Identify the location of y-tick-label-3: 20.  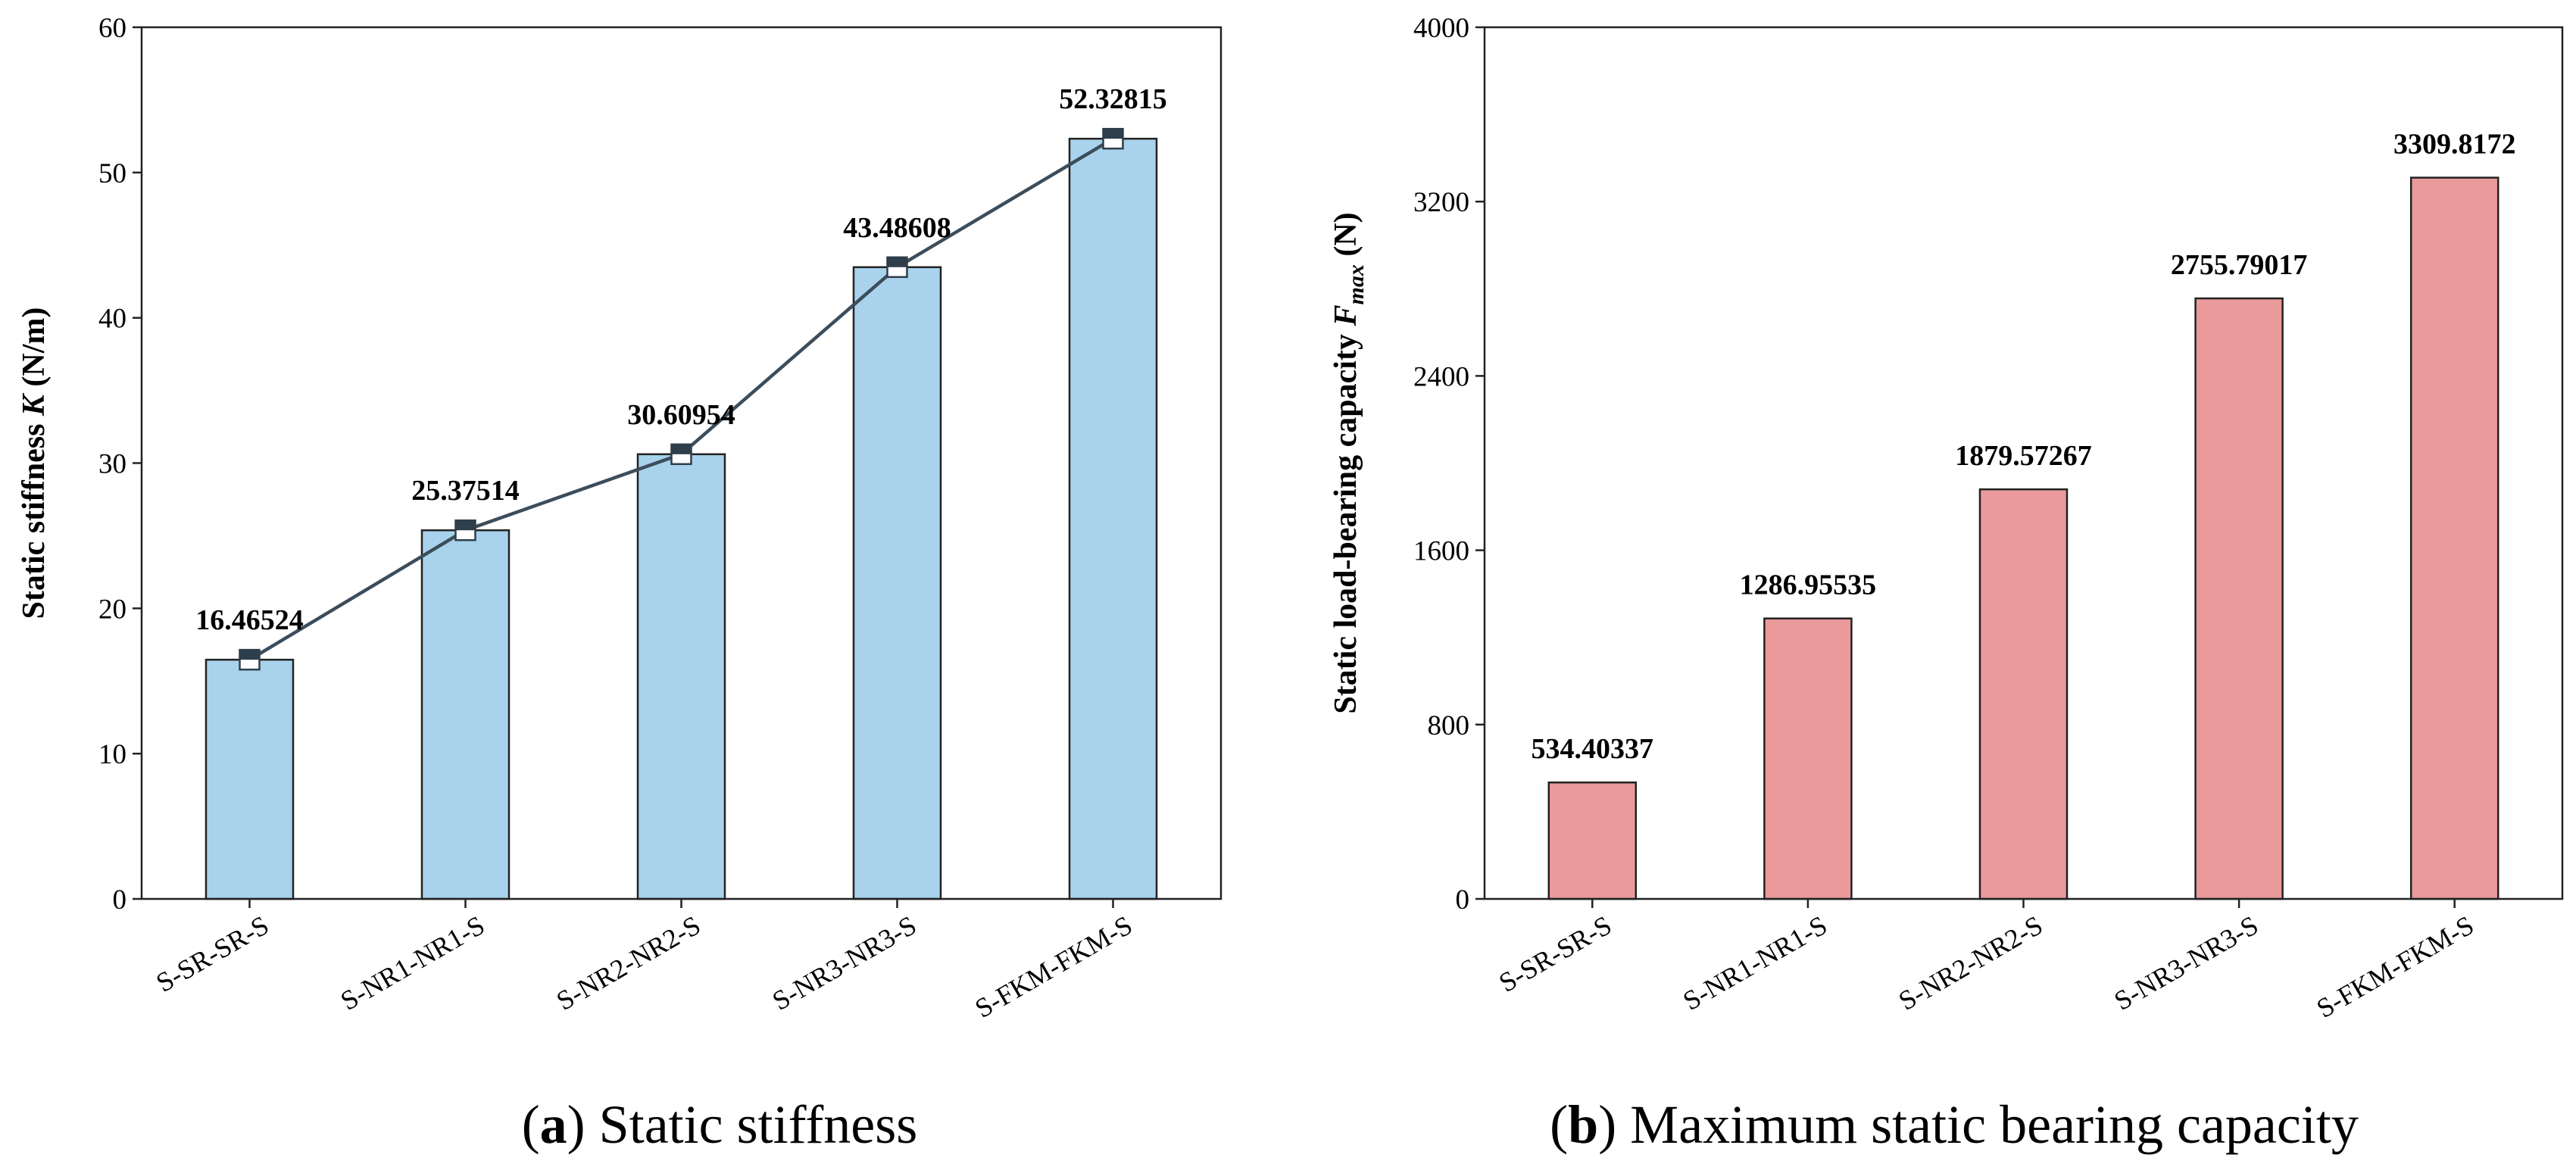
(112, 609).